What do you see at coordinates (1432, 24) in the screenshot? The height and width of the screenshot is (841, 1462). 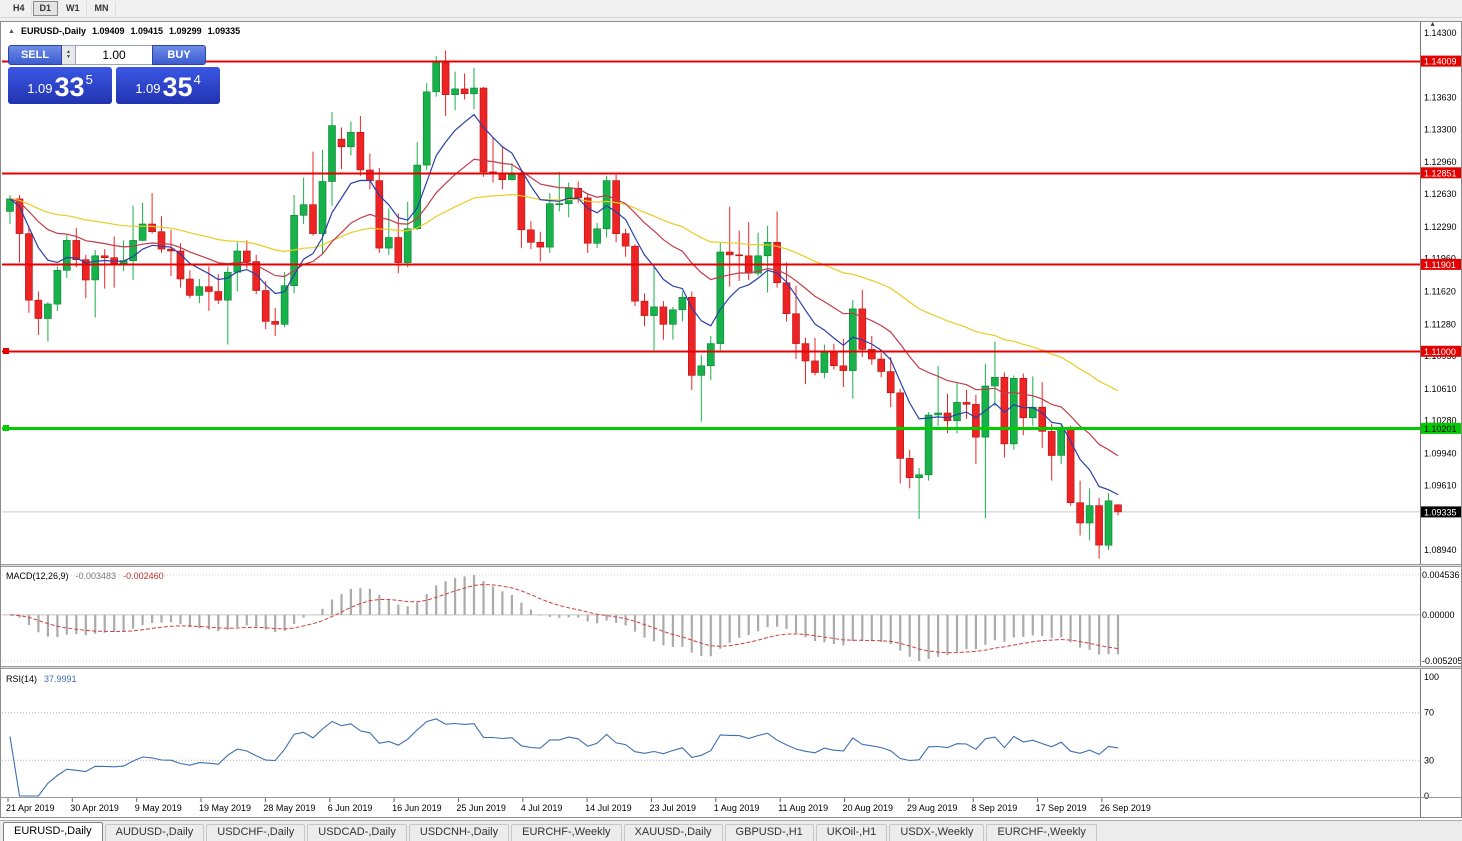 I see `chart-scroll-marker-icon: ▲` at bounding box center [1432, 24].